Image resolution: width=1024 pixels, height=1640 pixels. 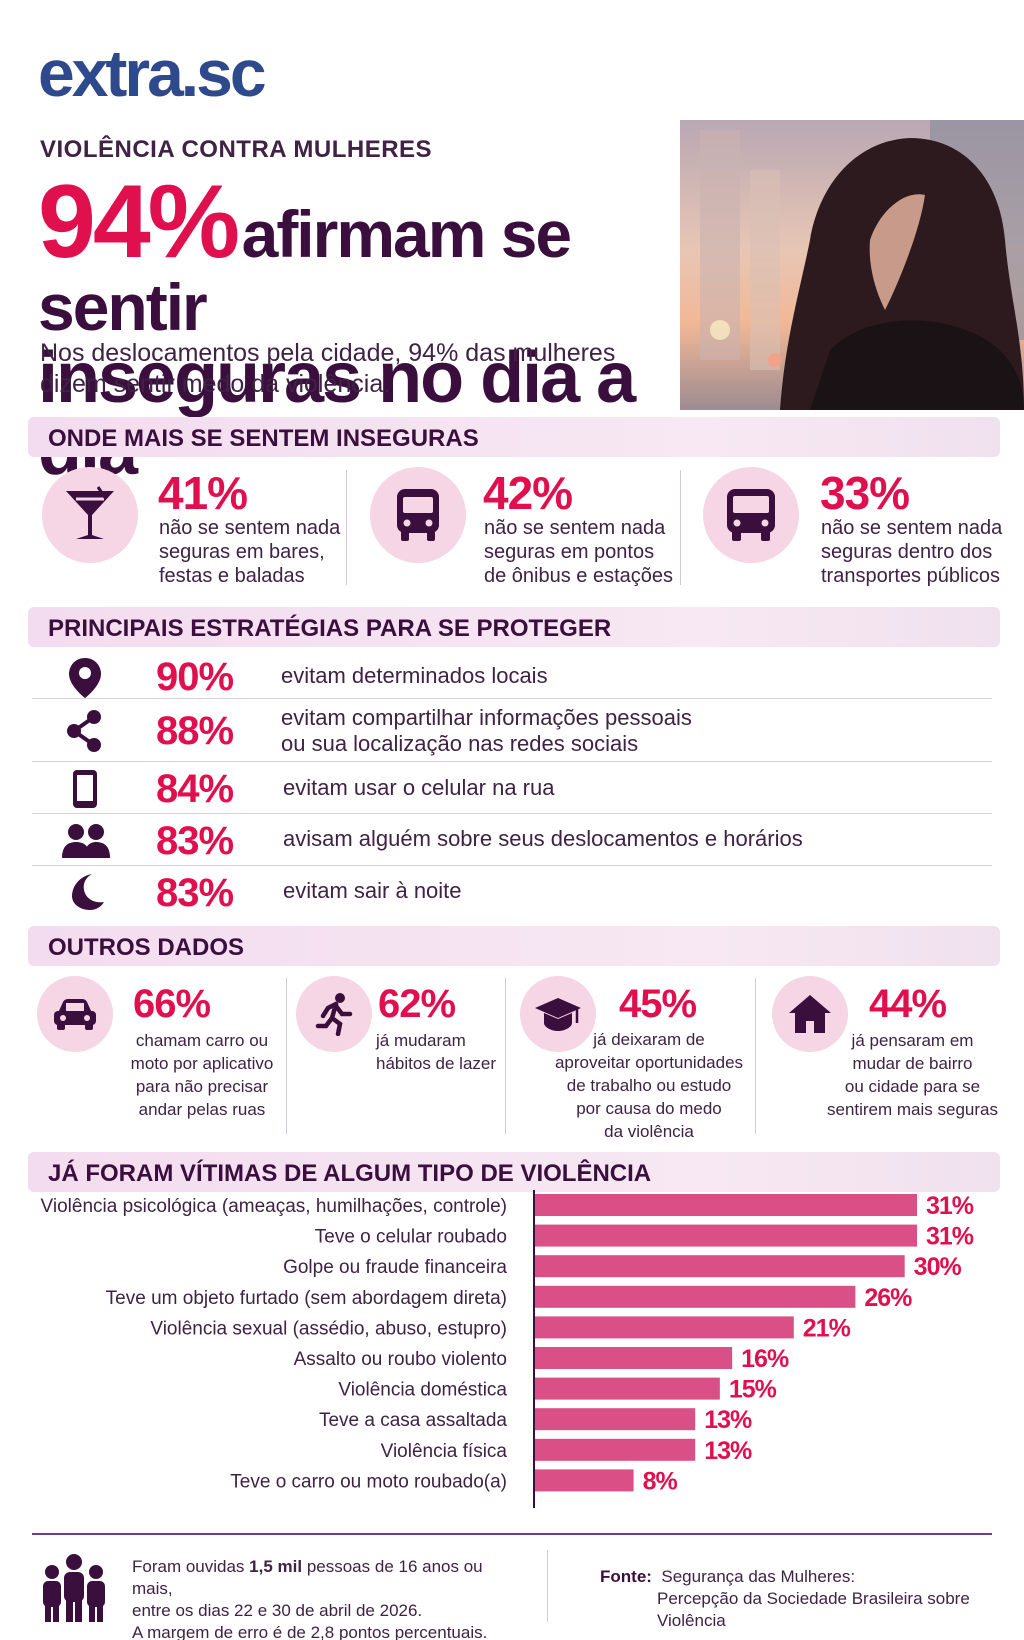 I want to click on category-label: Golpe ou fraude financeira, so click(x=395, y=1267).